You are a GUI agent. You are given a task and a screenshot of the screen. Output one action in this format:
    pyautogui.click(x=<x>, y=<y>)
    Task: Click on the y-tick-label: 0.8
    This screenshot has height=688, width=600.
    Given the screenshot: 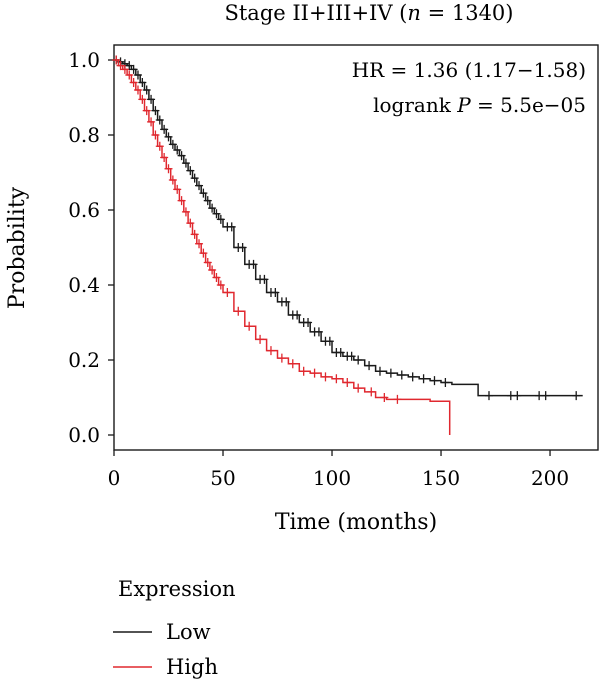 What is the action you would take?
    pyautogui.click(x=84, y=135)
    